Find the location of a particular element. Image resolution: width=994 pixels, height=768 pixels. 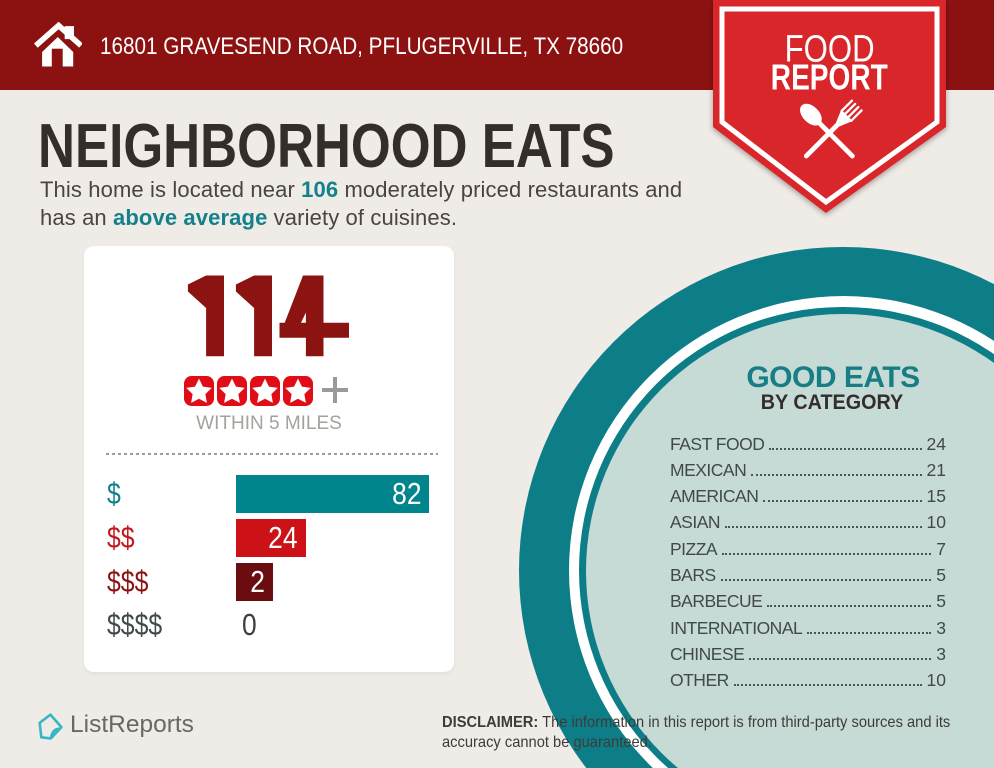

svg-text: FOOD is located at coordinates (830, 50).